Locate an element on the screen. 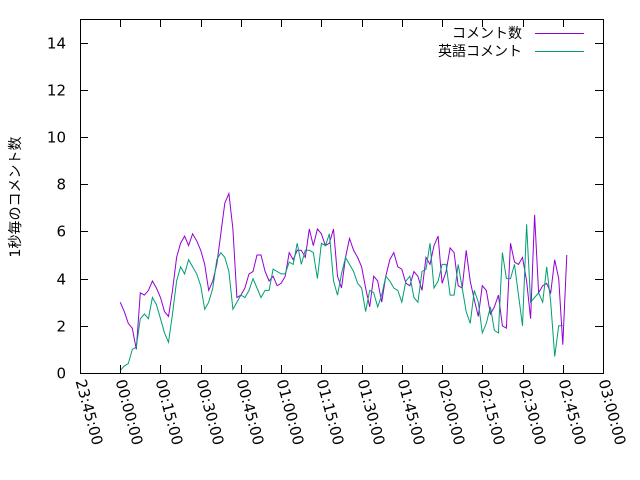 The image size is (640, 480). legend-label-0: コメント数 is located at coordinates (487, 34).